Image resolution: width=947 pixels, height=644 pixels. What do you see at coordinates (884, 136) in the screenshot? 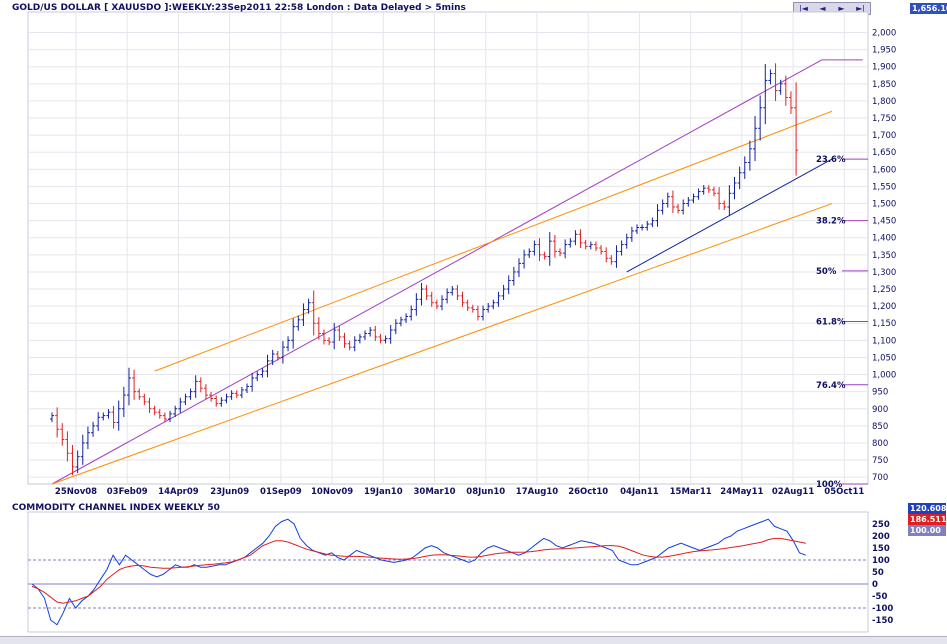
I see `price-tick-label: 1,700` at bounding box center [884, 136].